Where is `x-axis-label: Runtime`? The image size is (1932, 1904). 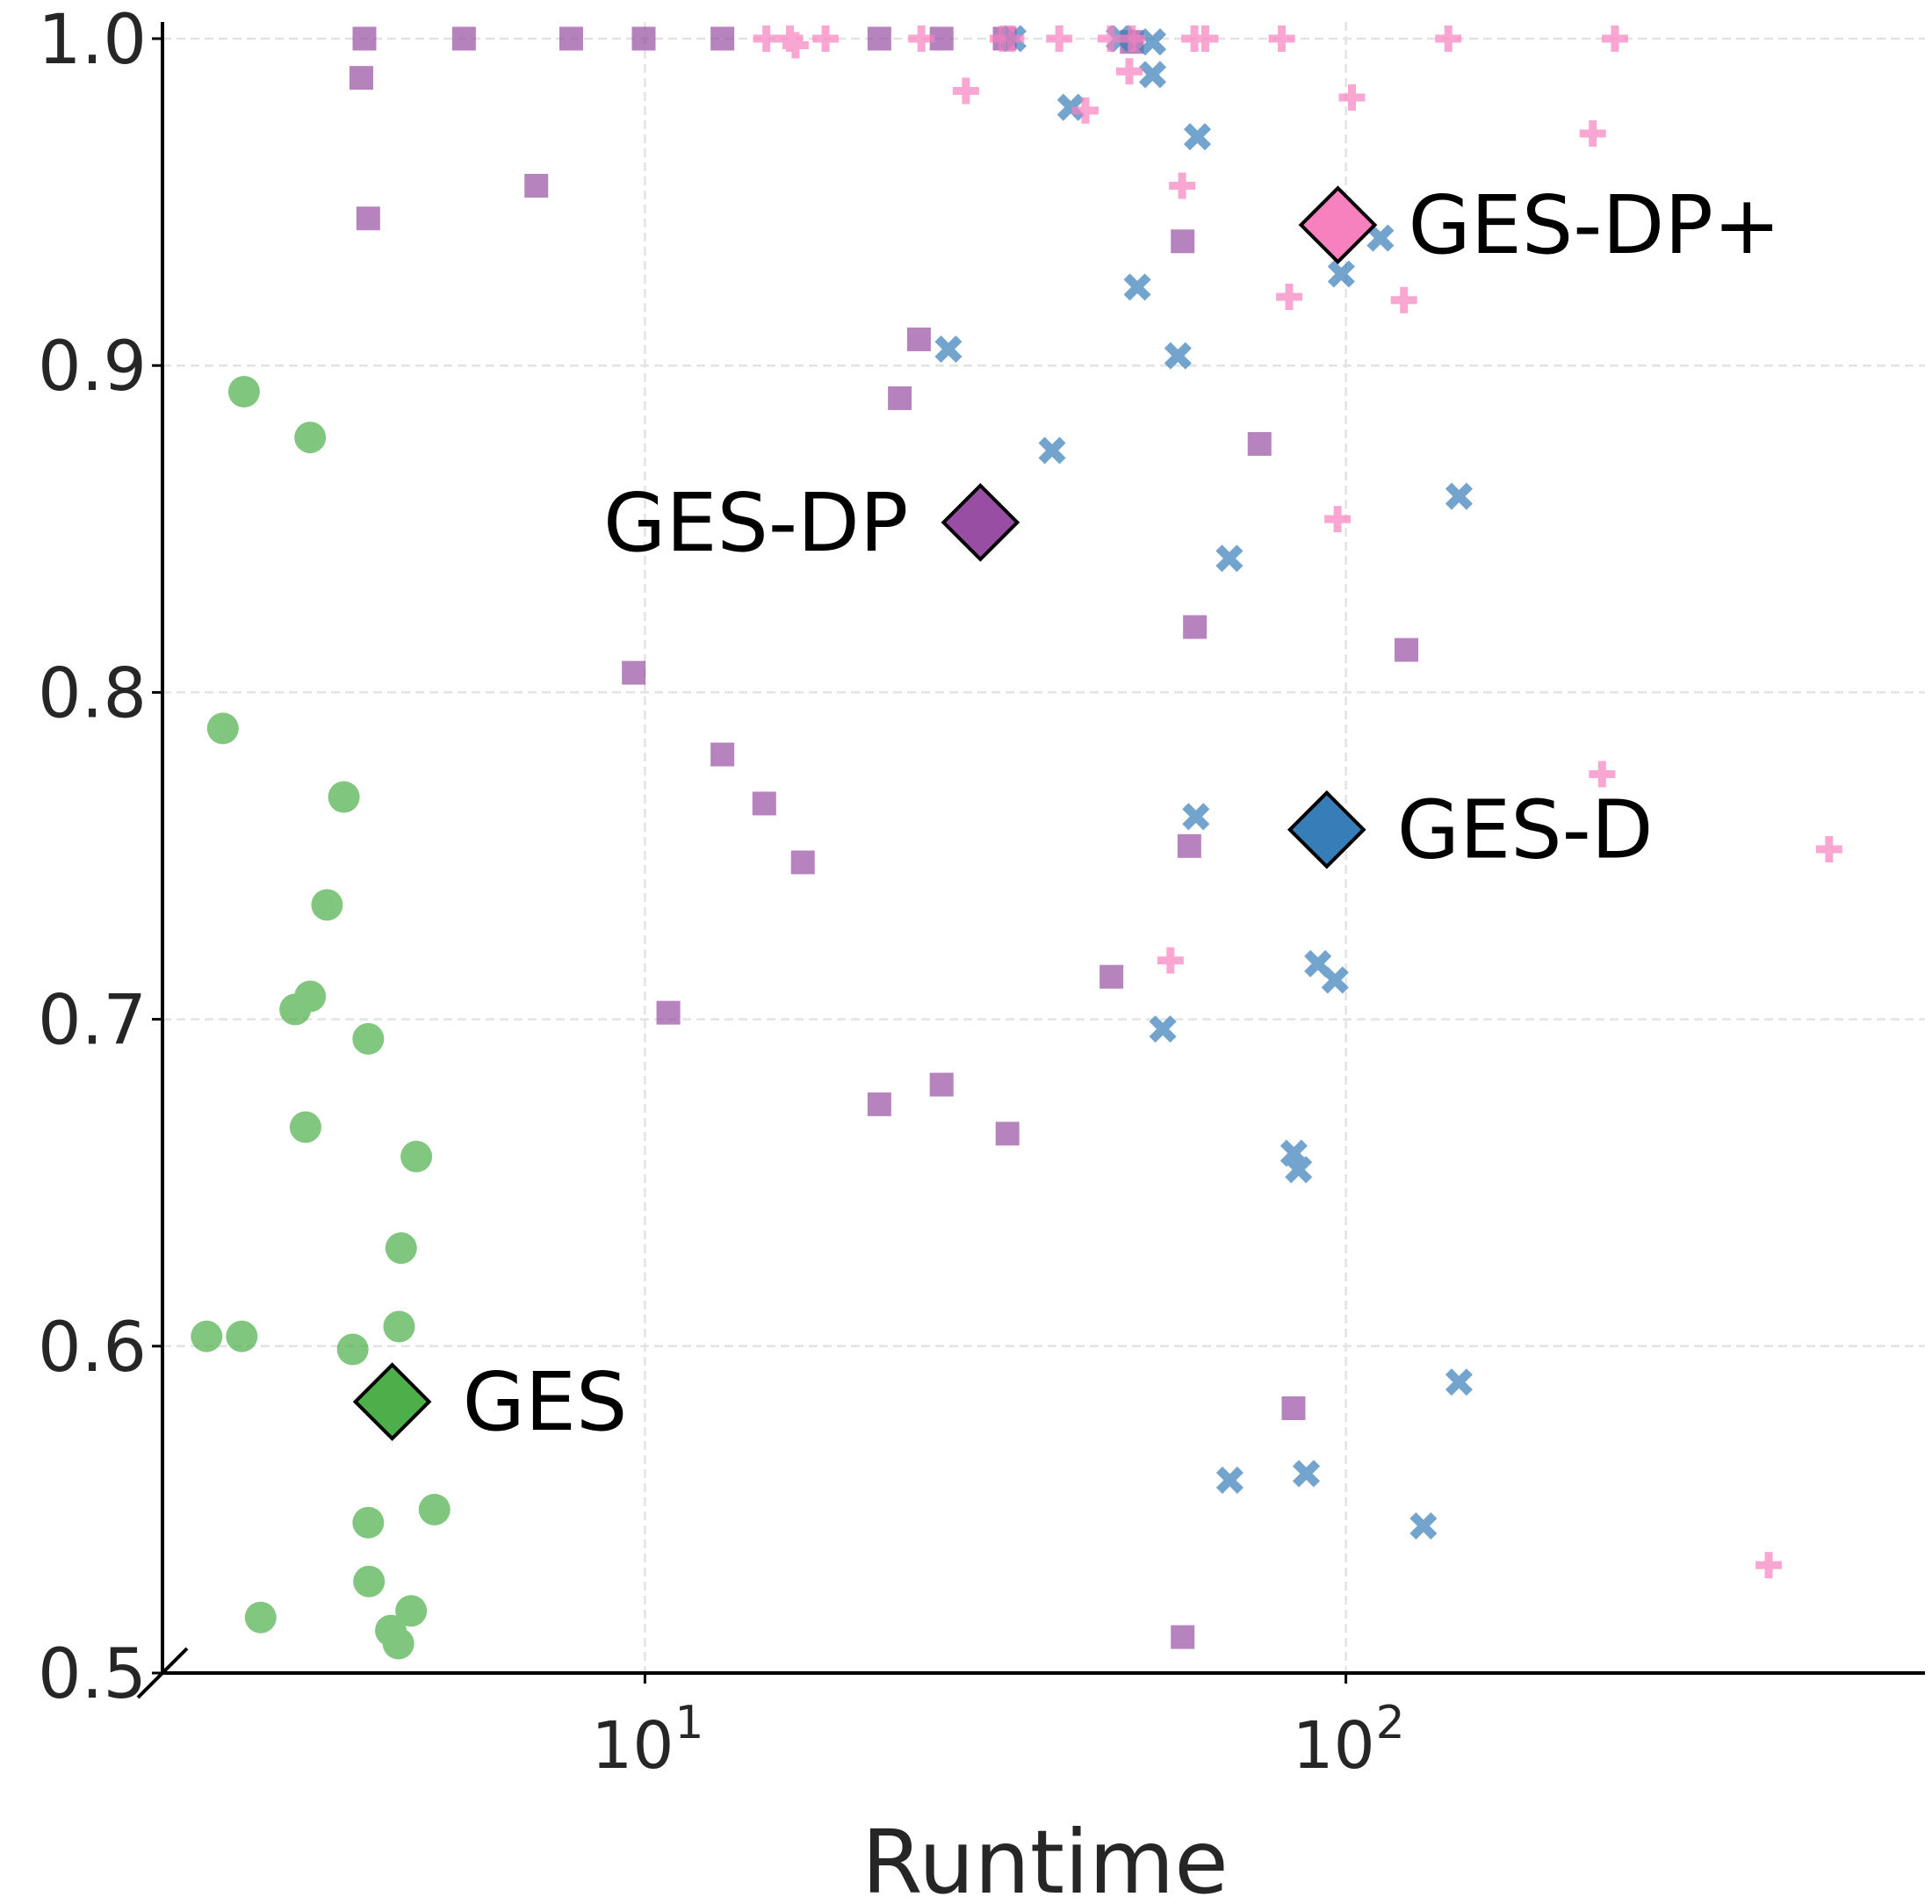 x-axis-label: Runtime is located at coordinates (1045, 1857).